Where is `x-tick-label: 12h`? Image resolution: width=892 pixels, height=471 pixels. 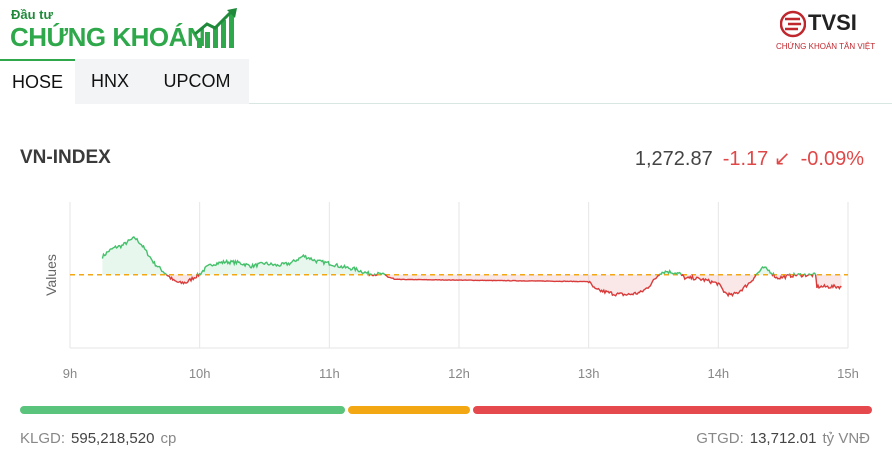
x-tick-label: 12h is located at coordinates (459, 373).